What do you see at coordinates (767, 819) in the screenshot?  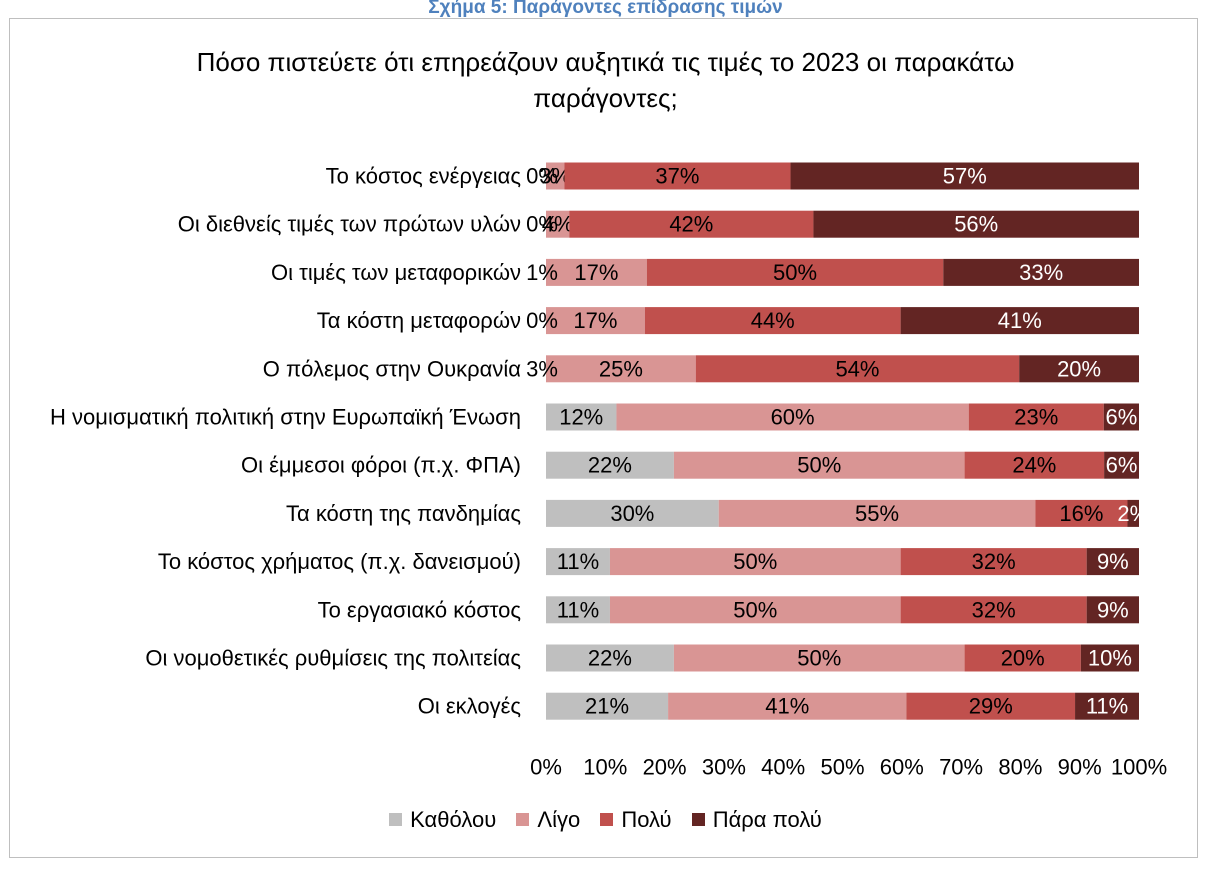 I see `legend-label-para-poly: Πάρα πολύ` at bounding box center [767, 819].